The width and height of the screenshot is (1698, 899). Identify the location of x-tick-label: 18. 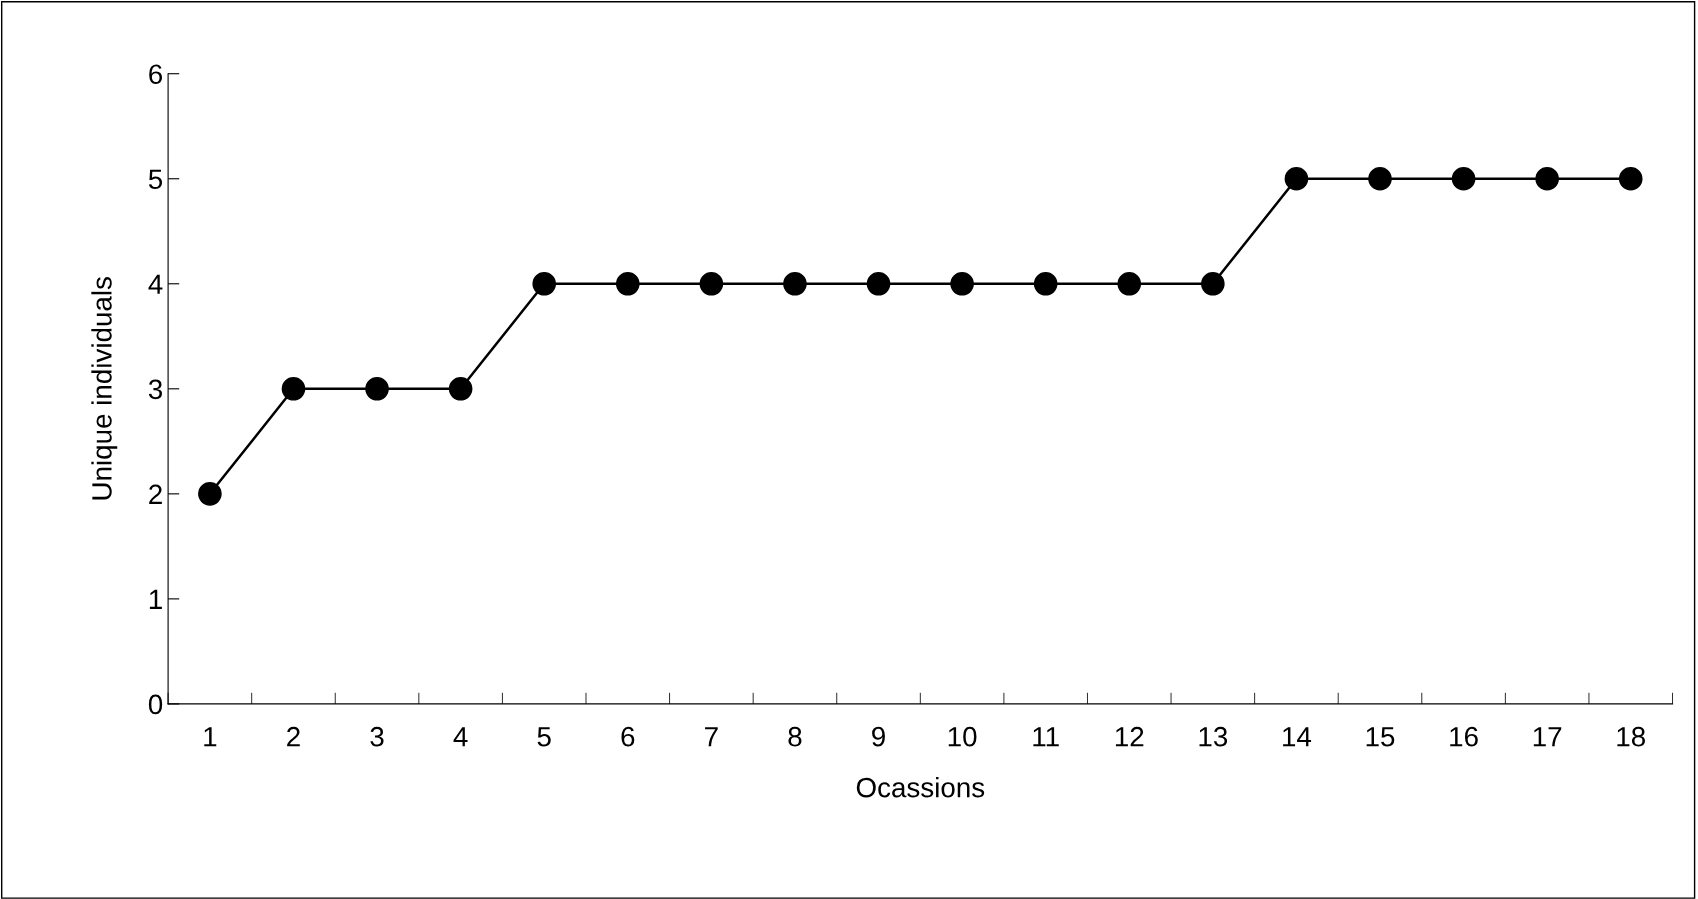
(1631, 736).